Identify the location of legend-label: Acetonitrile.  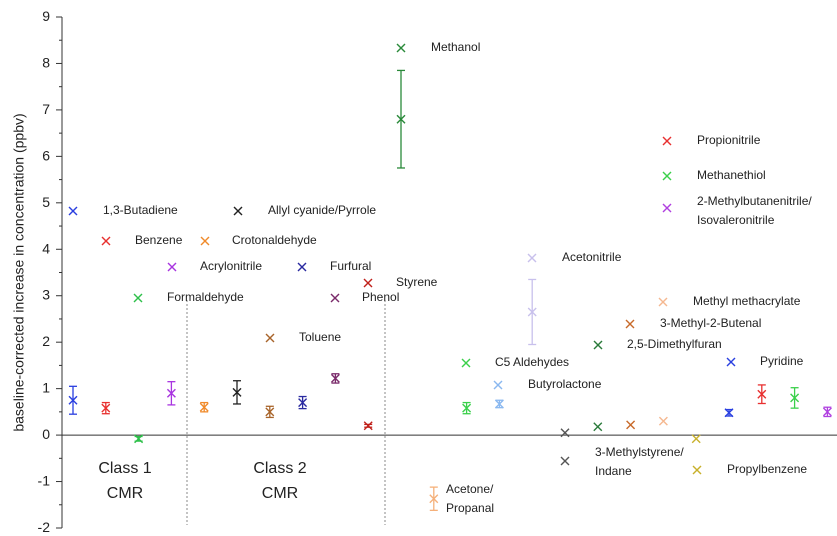
(592, 257).